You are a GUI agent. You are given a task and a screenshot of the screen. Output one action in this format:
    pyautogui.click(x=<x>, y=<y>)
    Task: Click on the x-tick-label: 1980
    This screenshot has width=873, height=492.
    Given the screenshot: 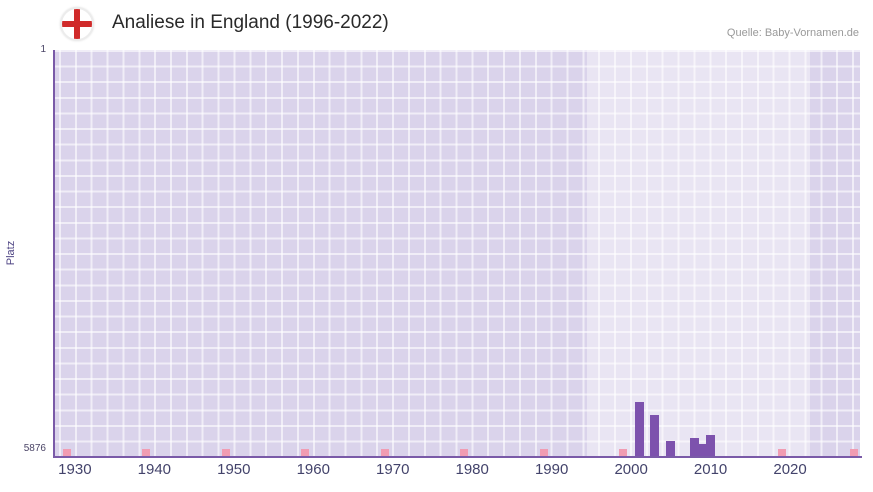 What is the action you would take?
    pyautogui.click(x=472, y=469)
    